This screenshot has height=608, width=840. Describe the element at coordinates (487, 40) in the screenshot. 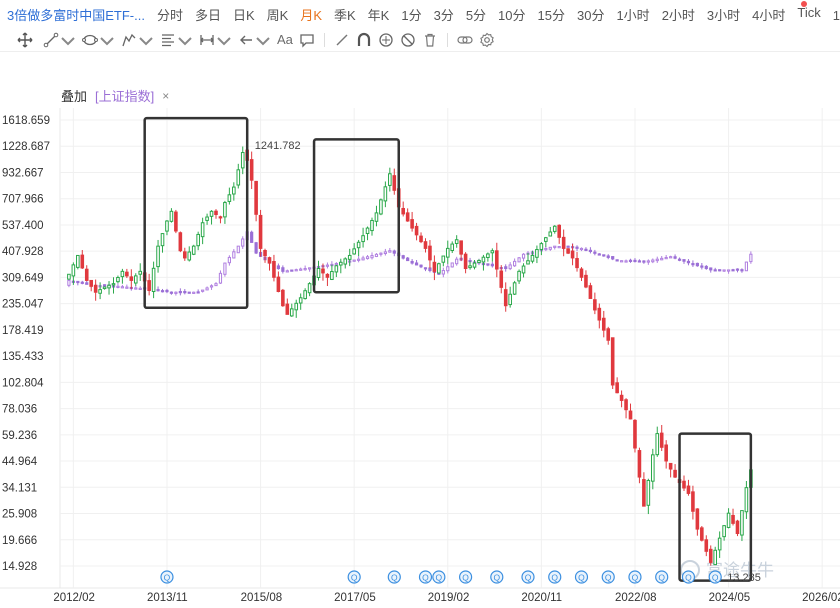

I see `settings-icon` at that location.